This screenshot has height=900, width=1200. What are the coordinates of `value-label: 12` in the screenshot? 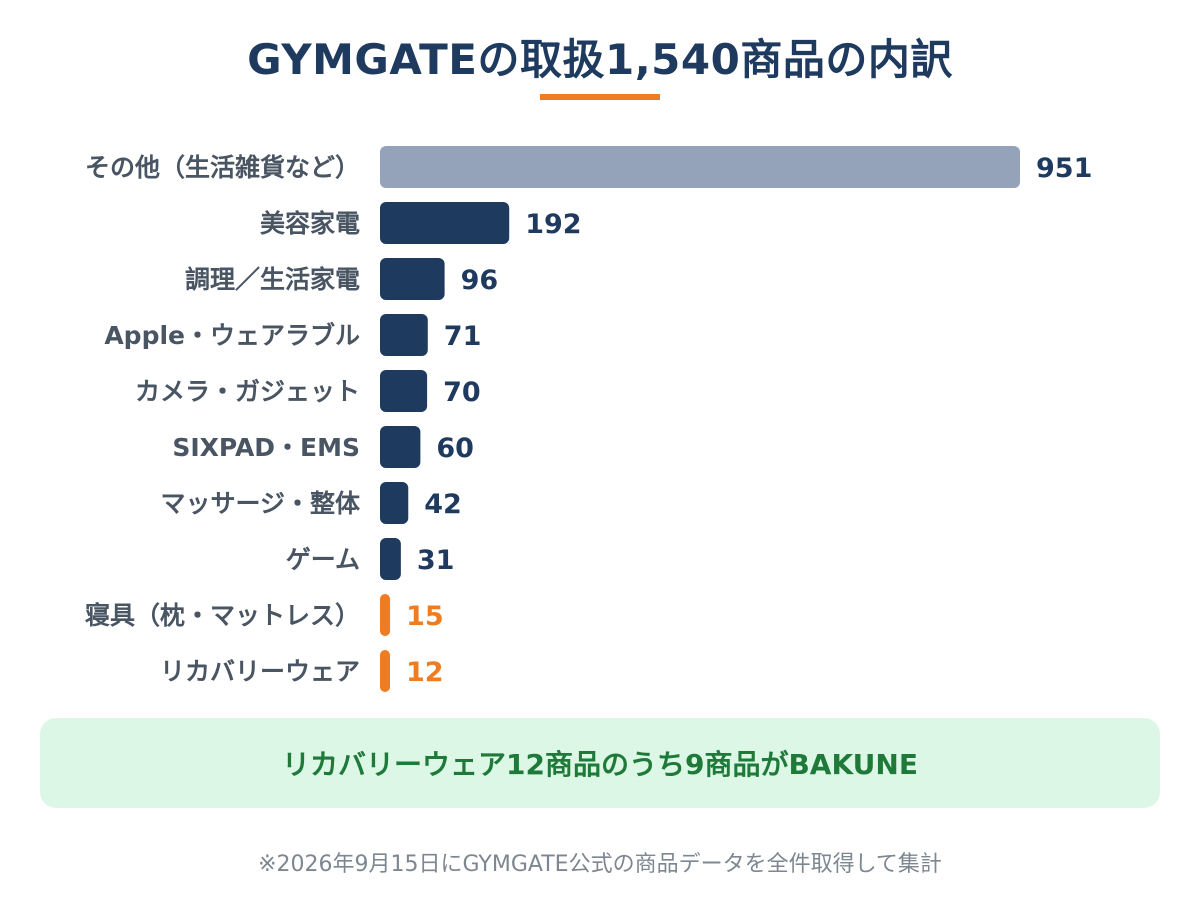 It's located at (425, 672).